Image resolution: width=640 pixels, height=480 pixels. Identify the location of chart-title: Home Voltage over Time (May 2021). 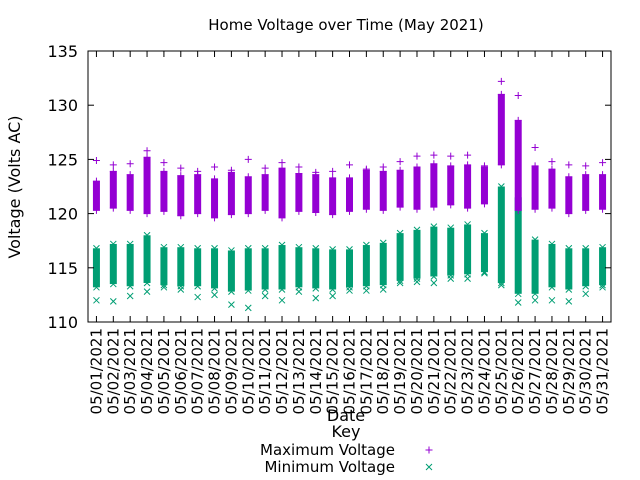
(345, 25).